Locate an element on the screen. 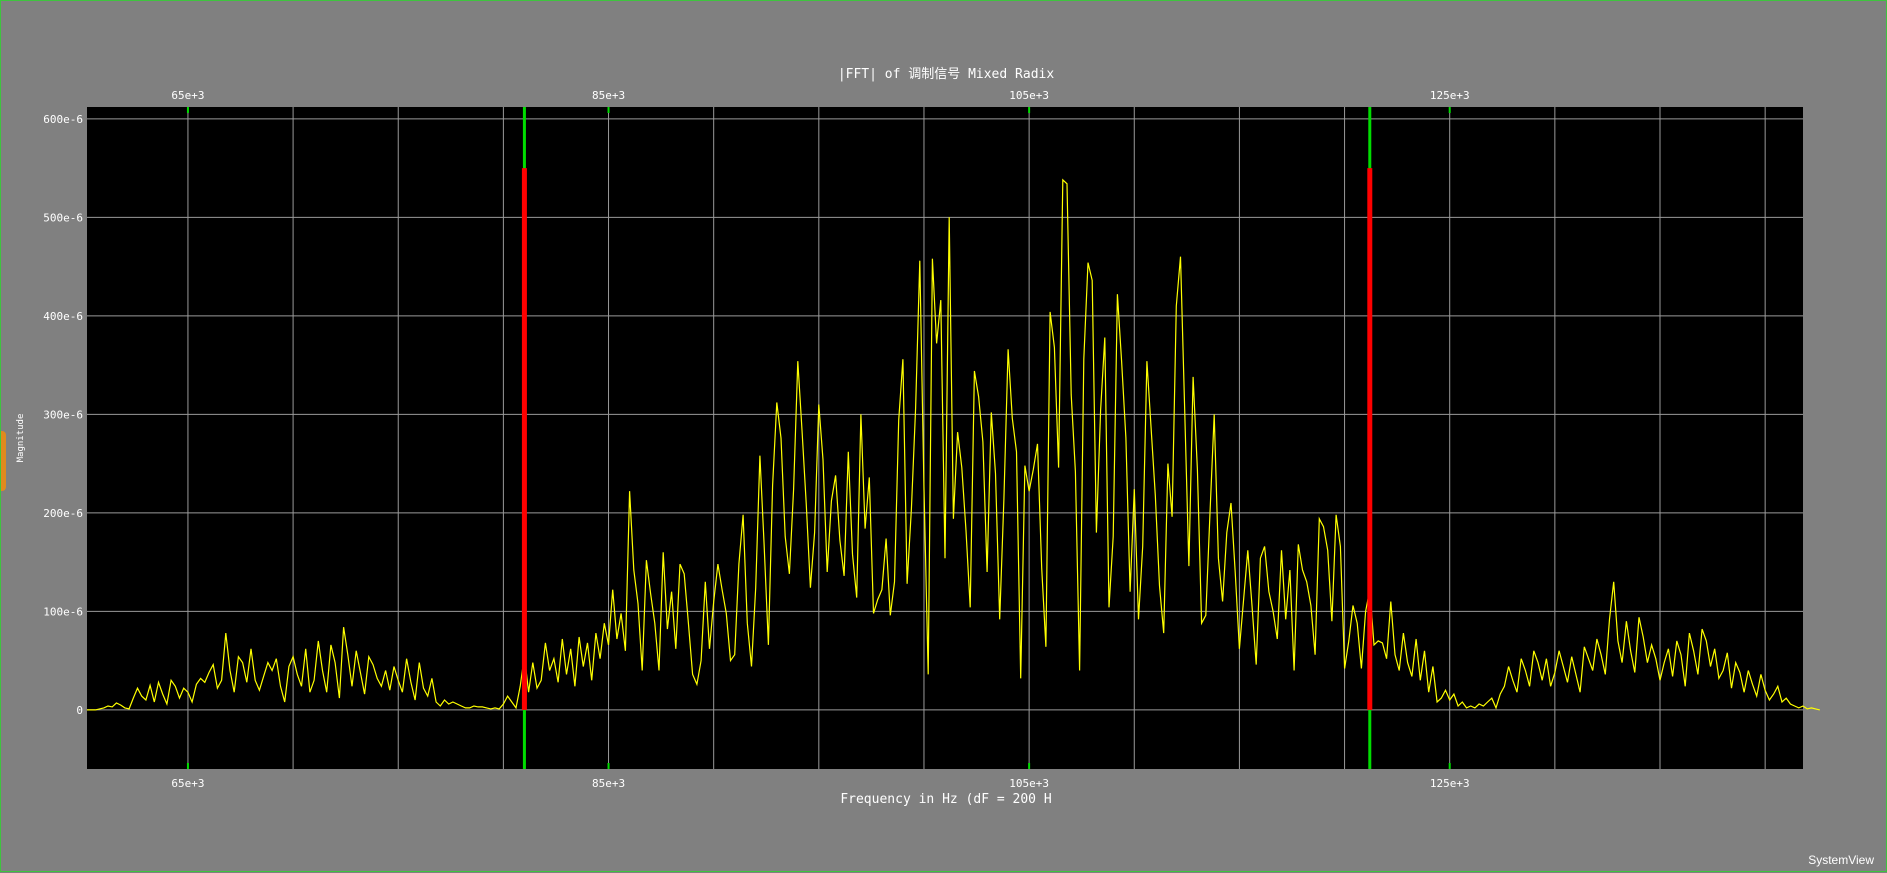 The width and height of the screenshot is (1887, 873). y-tick-label: 600e-6 is located at coordinates (63, 119).